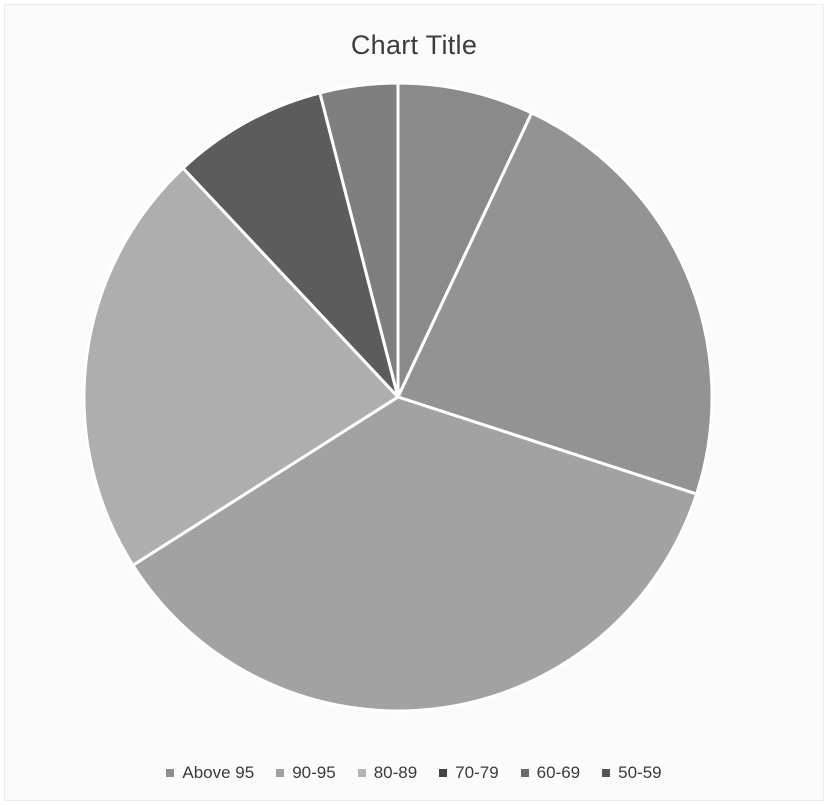  I want to click on legend-label: Above 95, so click(218, 772).